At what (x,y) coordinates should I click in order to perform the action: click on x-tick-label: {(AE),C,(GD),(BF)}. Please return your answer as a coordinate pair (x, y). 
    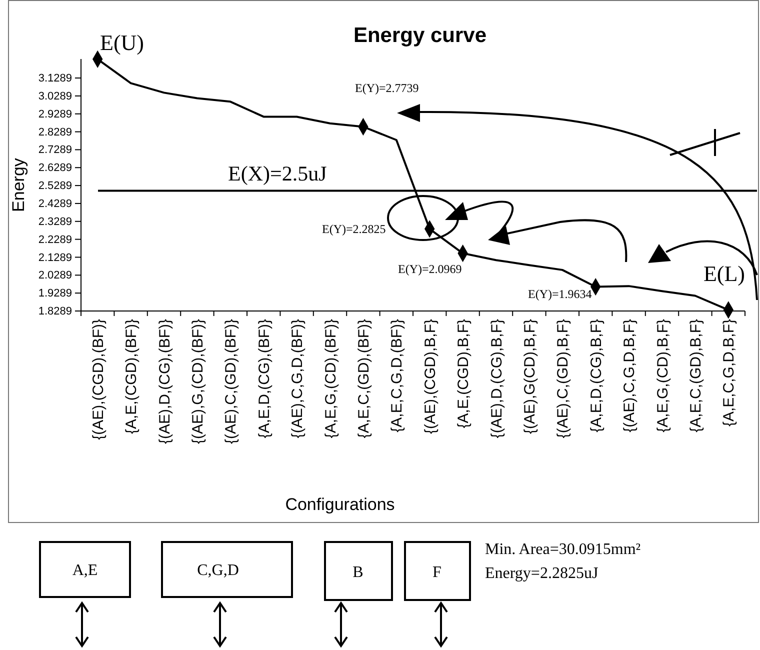
    Looking at the image, I should click on (231, 381).